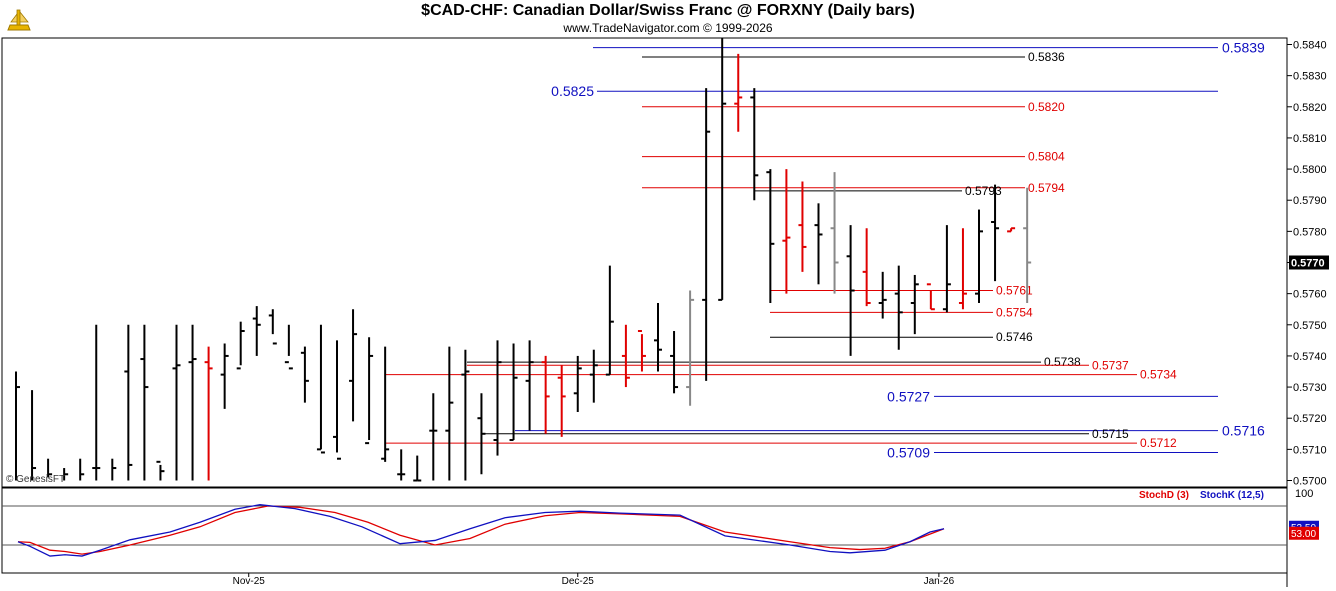 The height and width of the screenshot is (591, 1336). I want to click on y-tick-label: 0.5780, so click(1310, 232).